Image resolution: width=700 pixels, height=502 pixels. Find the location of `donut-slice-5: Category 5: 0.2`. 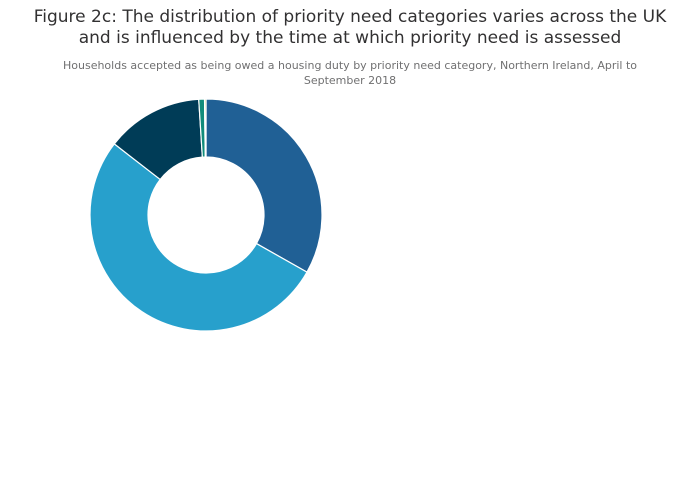

donut-slice-5: Category 5: 0.2 is located at coordinates (205, 128).